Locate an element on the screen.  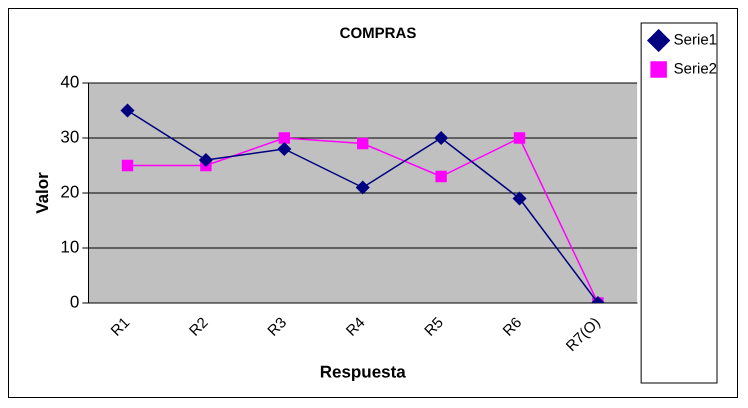
y-tick-label: 0 is located at coordinates (75, 302).